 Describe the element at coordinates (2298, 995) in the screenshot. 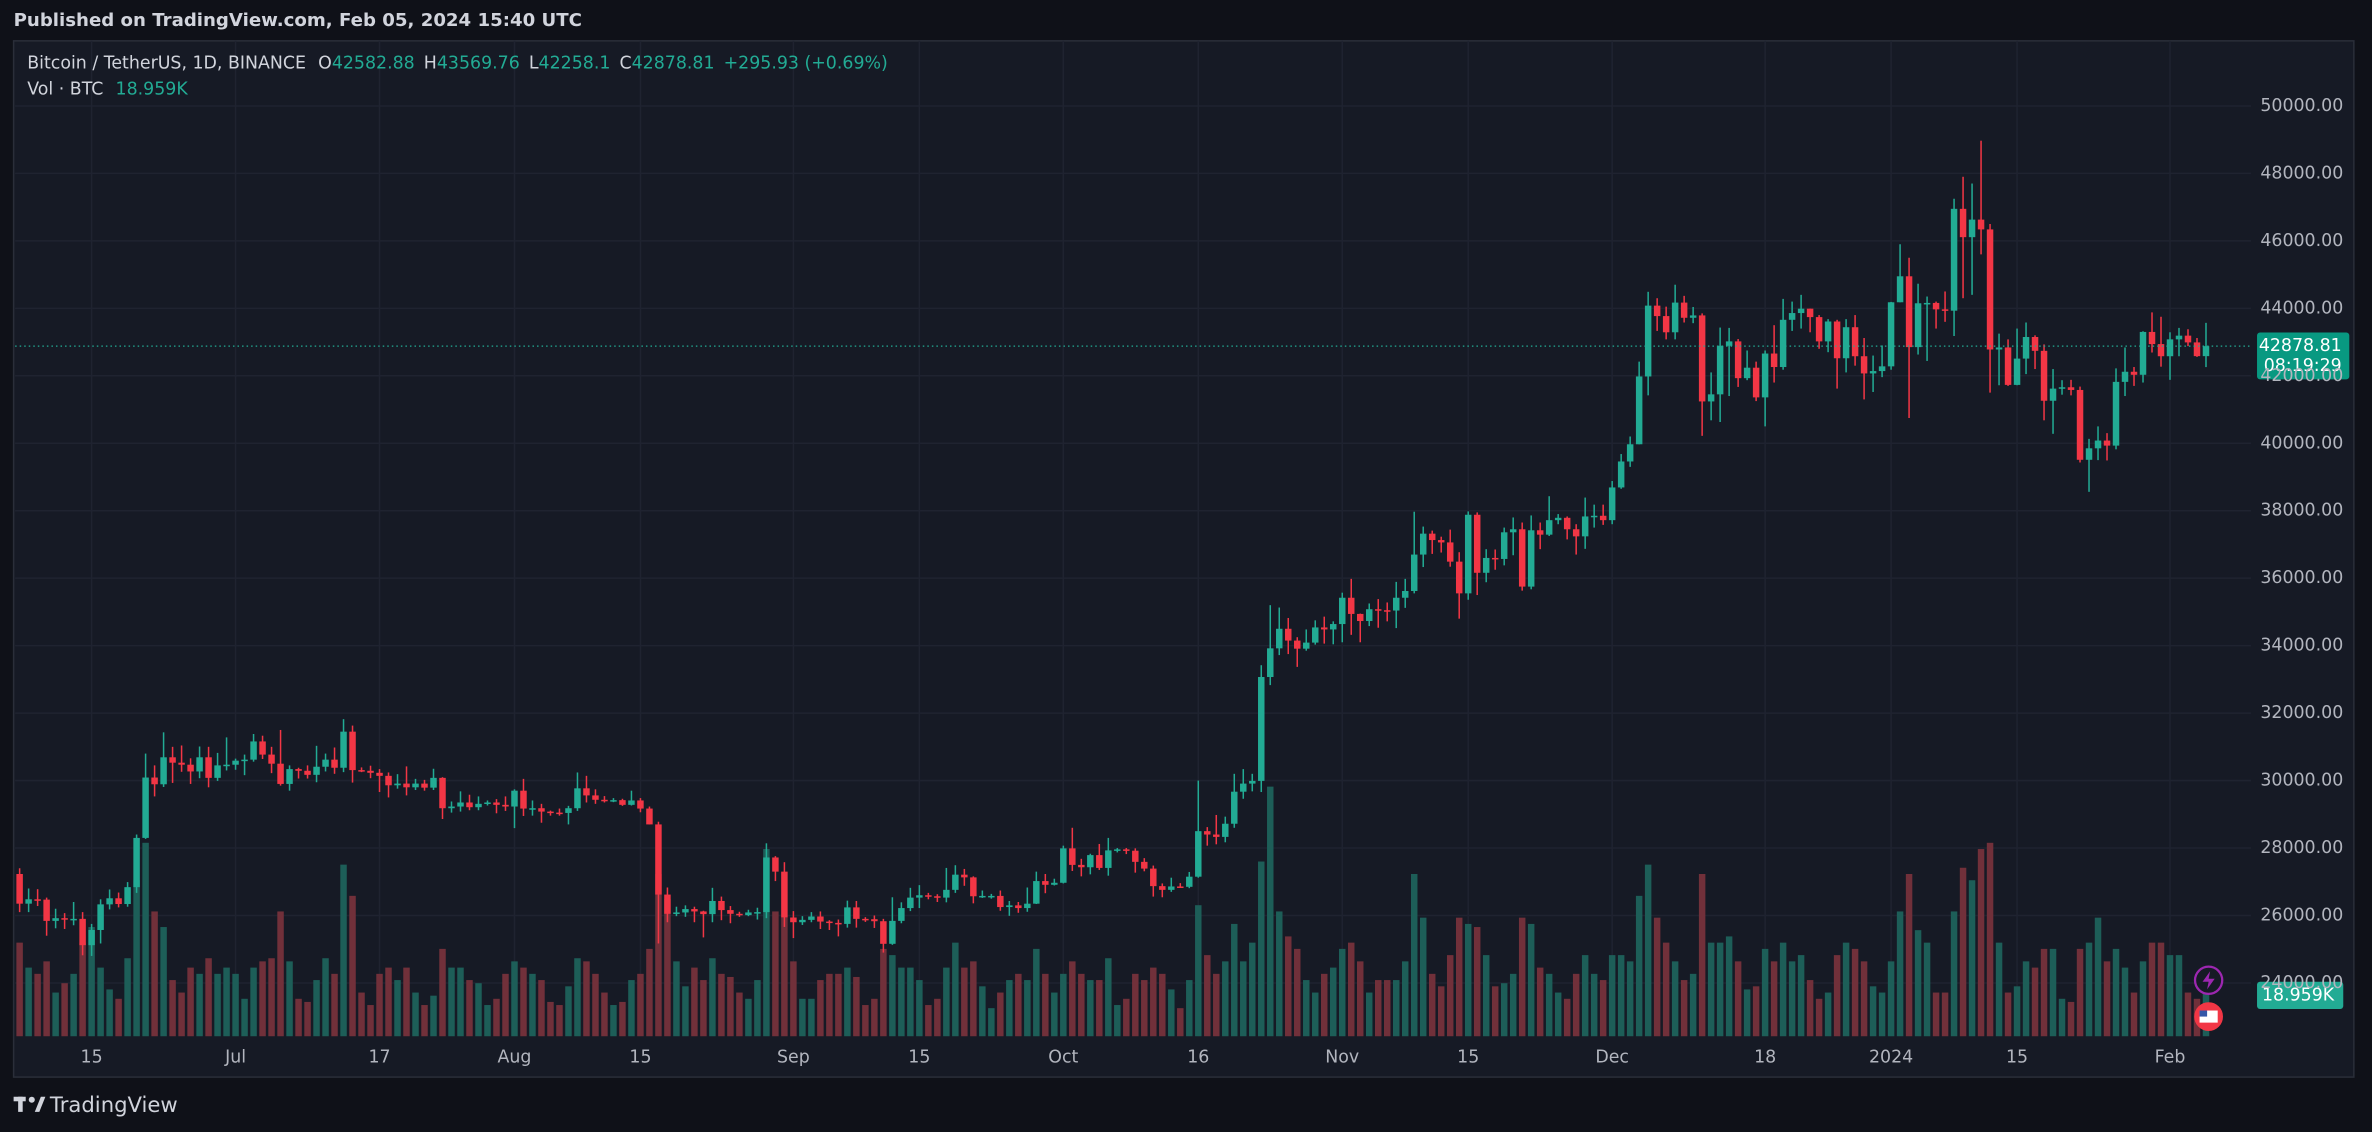

I see `last-volume-label: 18.959K` at that location.